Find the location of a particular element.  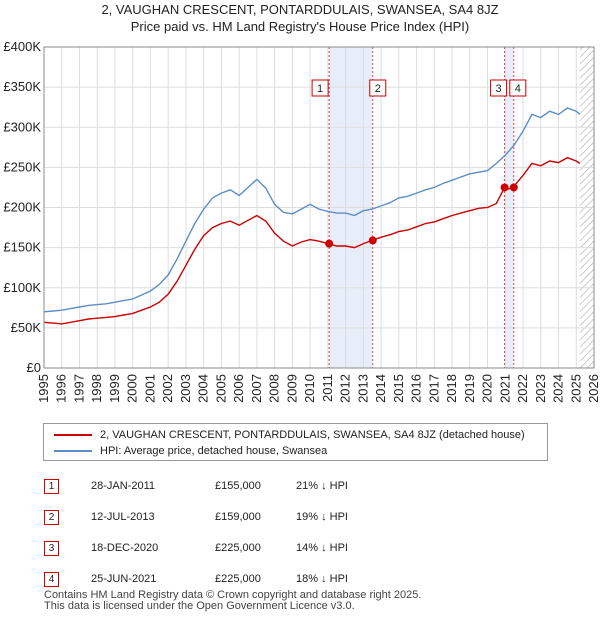

x-tick-label: 1998 is located at coordinates (96, 388).